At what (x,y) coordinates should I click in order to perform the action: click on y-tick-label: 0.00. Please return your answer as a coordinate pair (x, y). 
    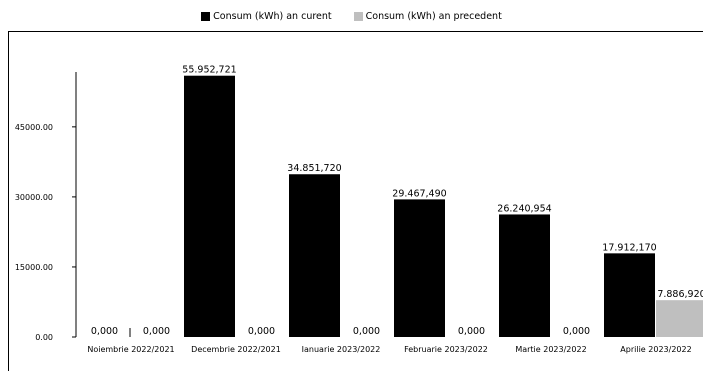
    Looking at the image, I should click on (44, 337).